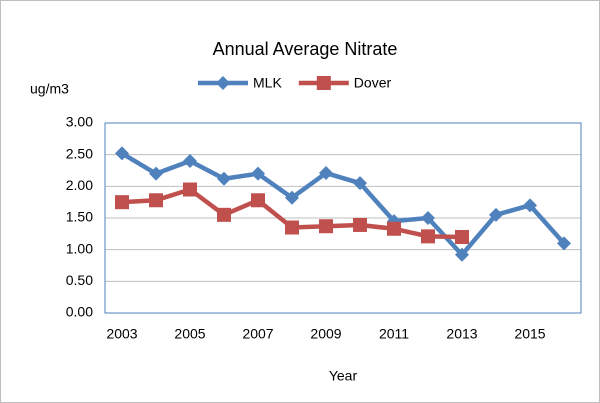  What do you see at coordinates (394, 334) in the screenshot?
I see `x-tick-label: 2011` at bounding box center [394, 334].